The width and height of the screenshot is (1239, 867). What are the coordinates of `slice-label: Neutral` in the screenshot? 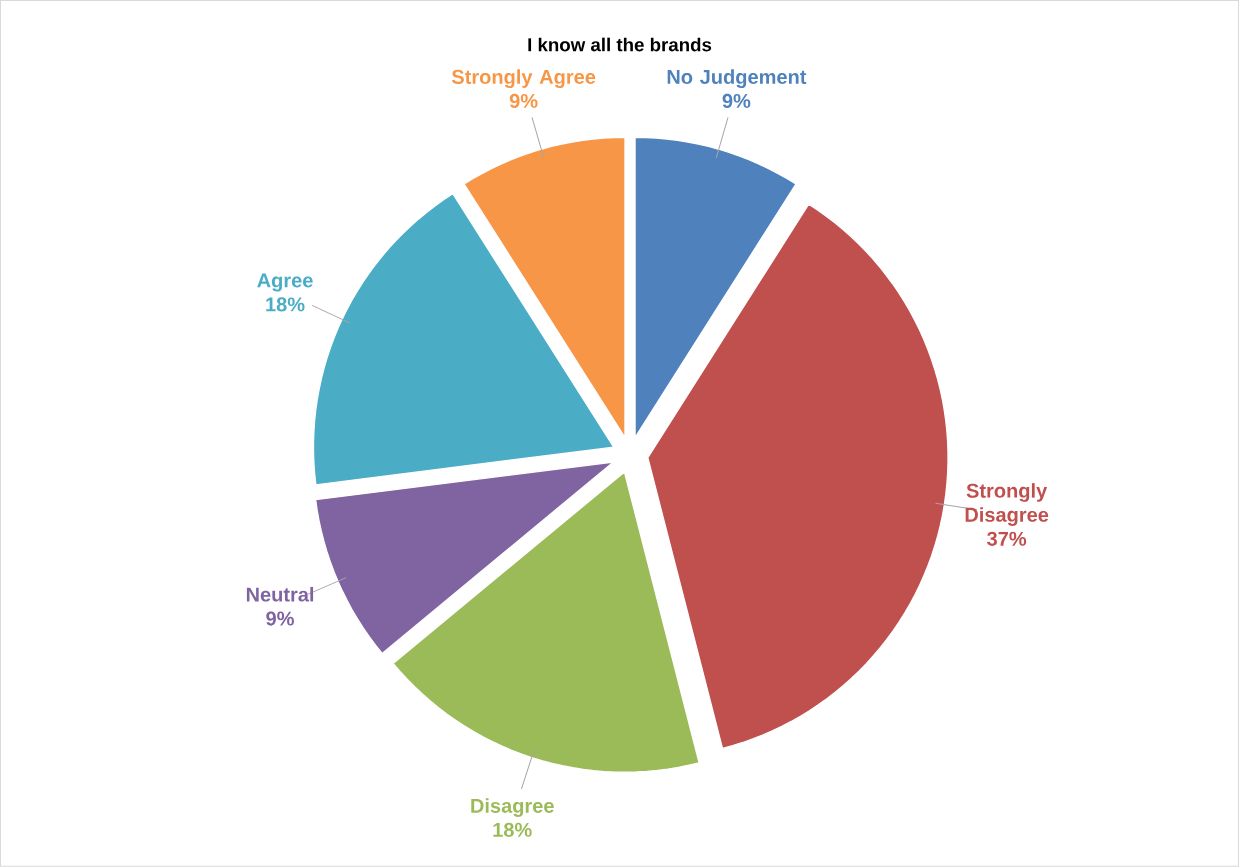 It's located at (280, 594).